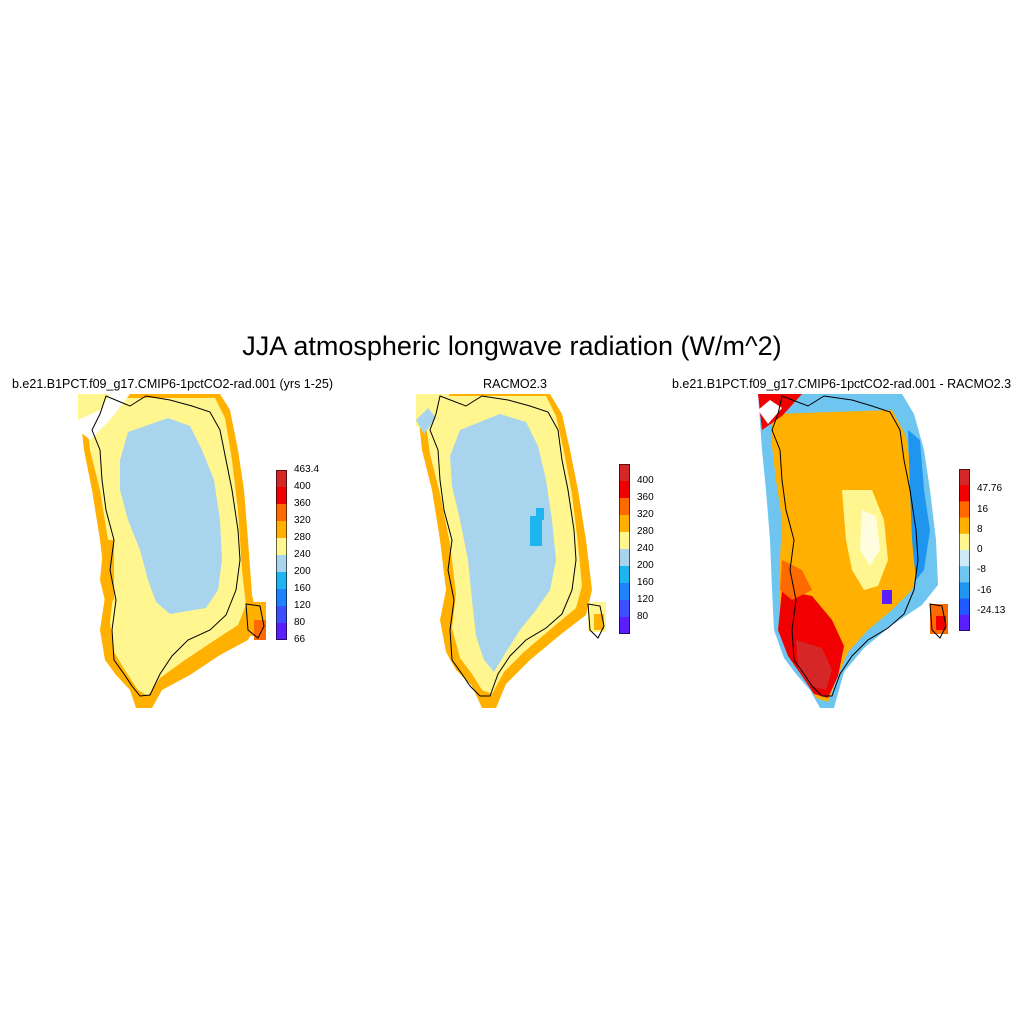  What do you see at coordinates (515, 384) in the screenshot?
I see `panel-title-obs: RACMO2.3` at bounding box center [515, 384].